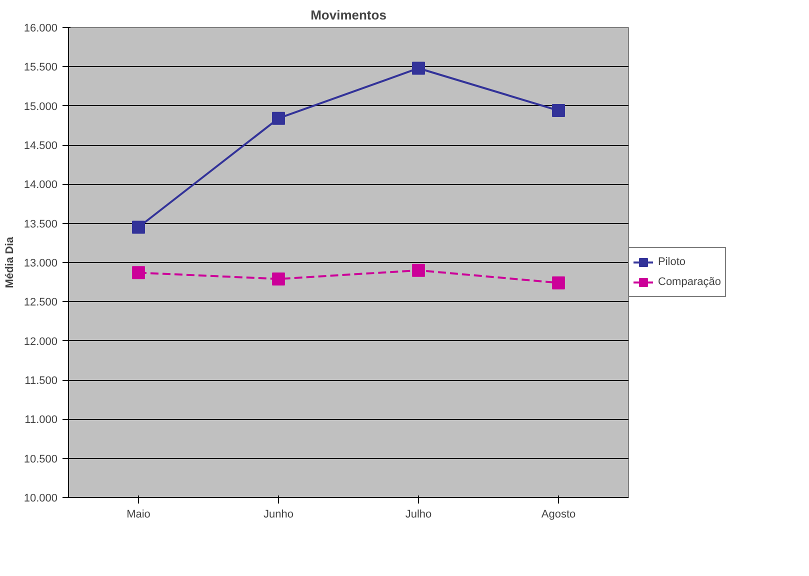  I want to click on y-tick-label: 16.000, so click(41, 28).